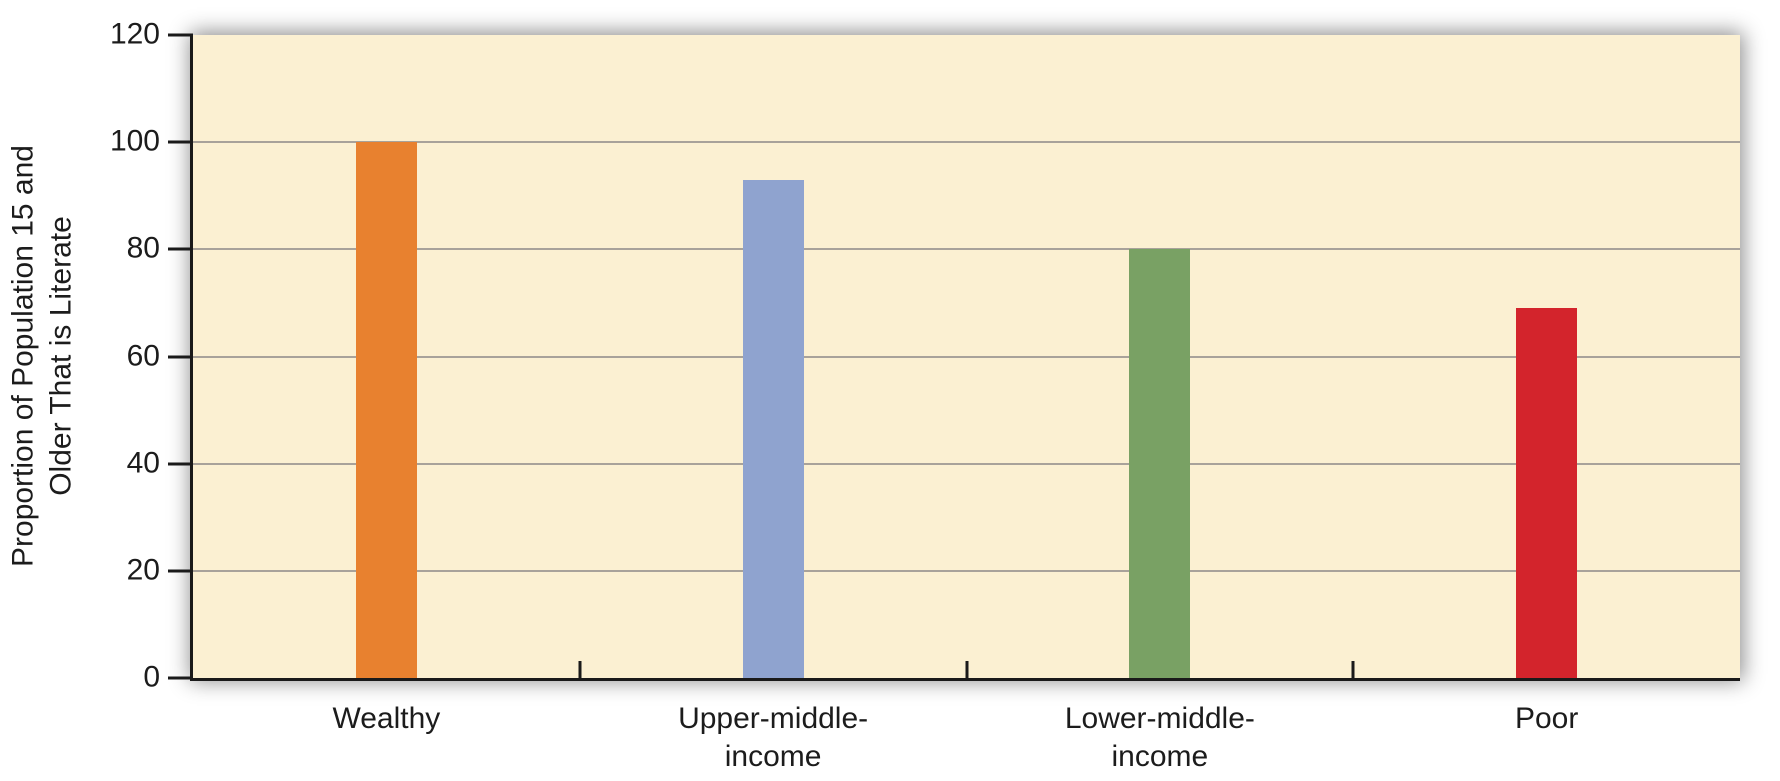  I want to click on y-axis-line, so click(191, 358).